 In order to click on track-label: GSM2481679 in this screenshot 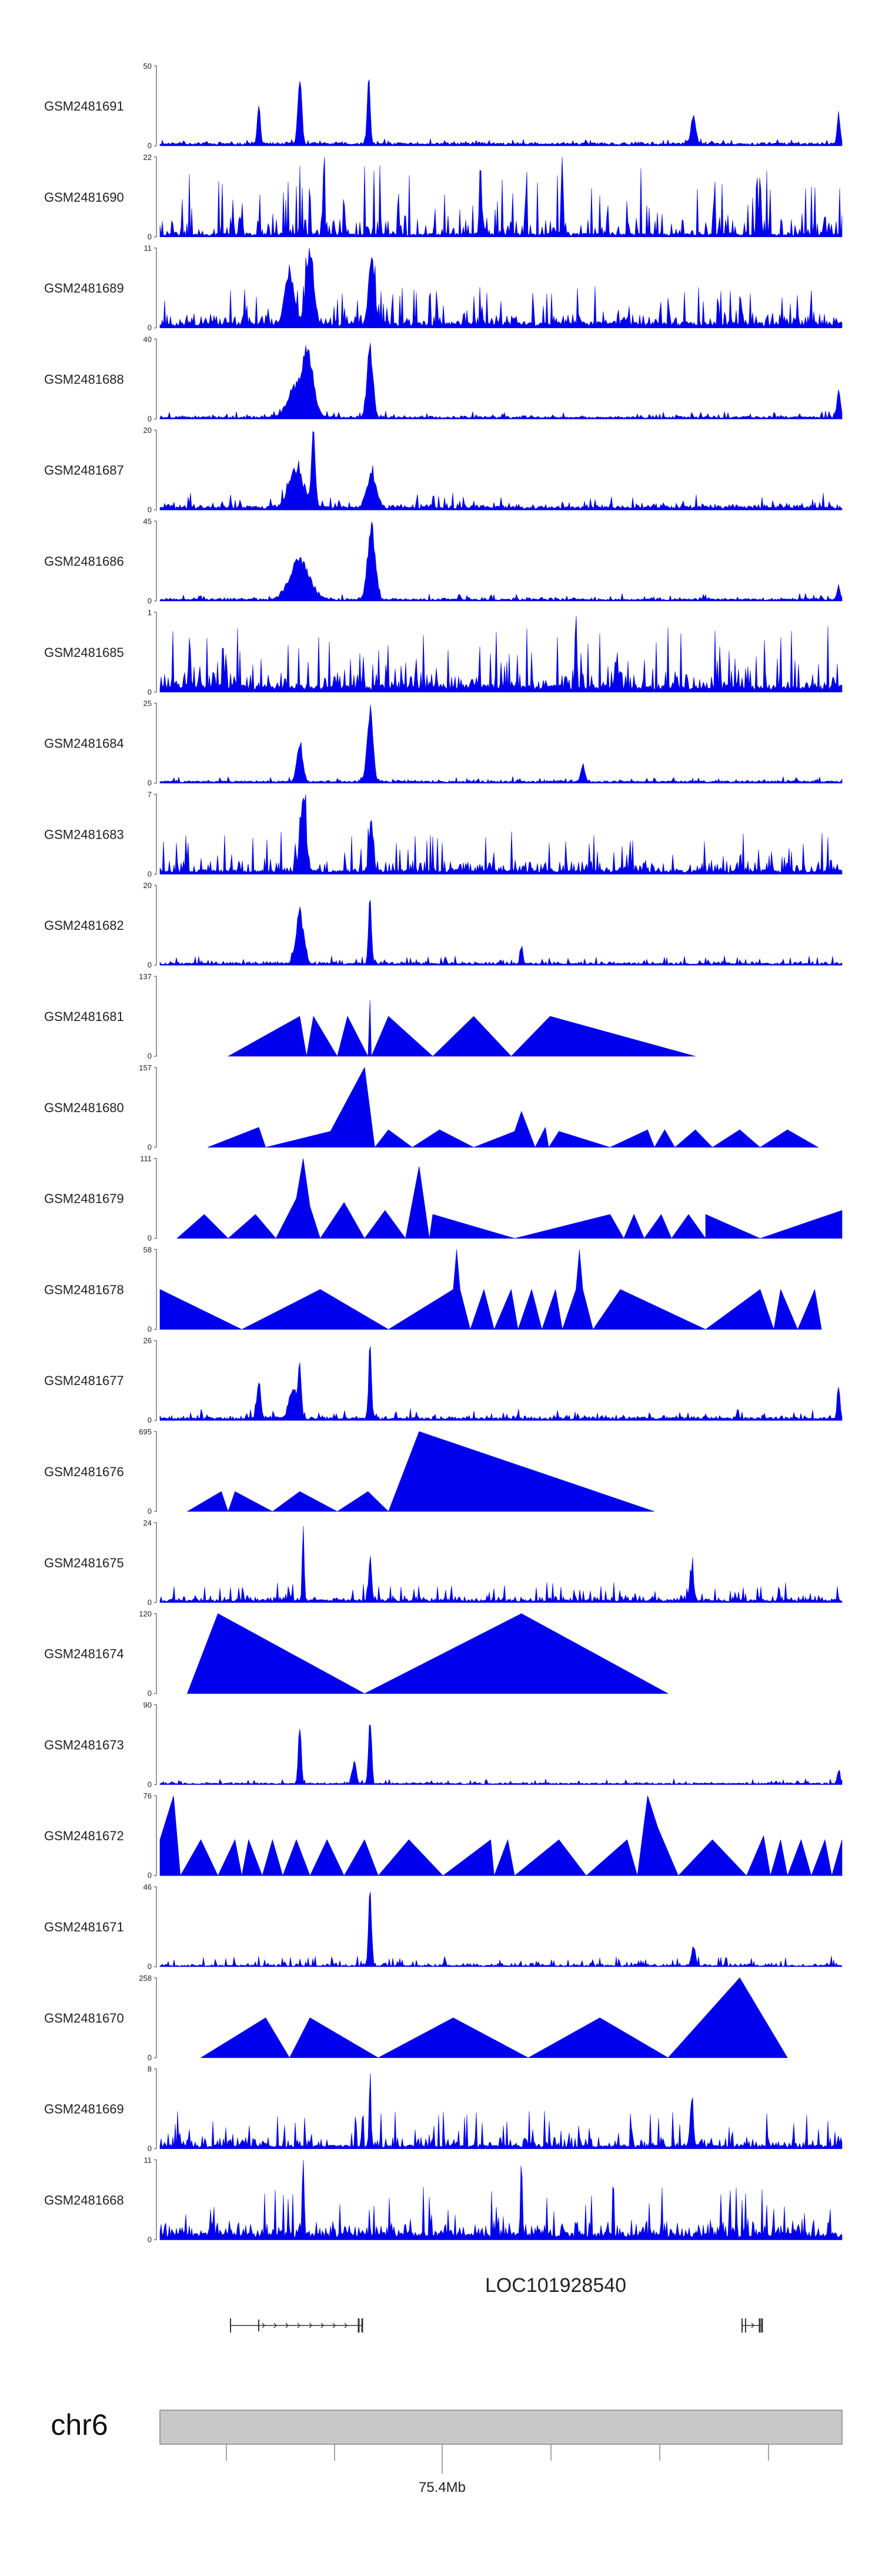, I will do `click(84, 1199)`.